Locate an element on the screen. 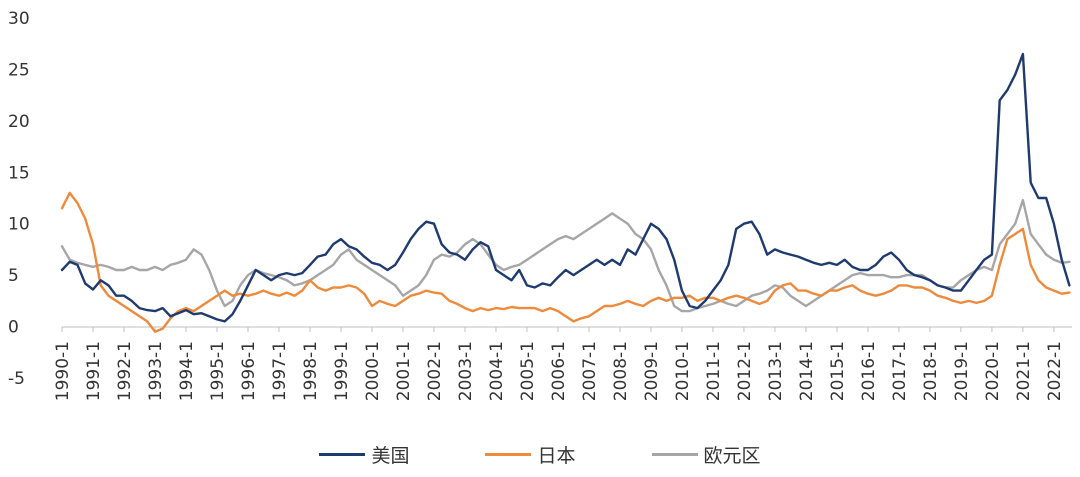 The image size is (1080, 477). y-tick-label: 15 is located at coordinates (19, 173).